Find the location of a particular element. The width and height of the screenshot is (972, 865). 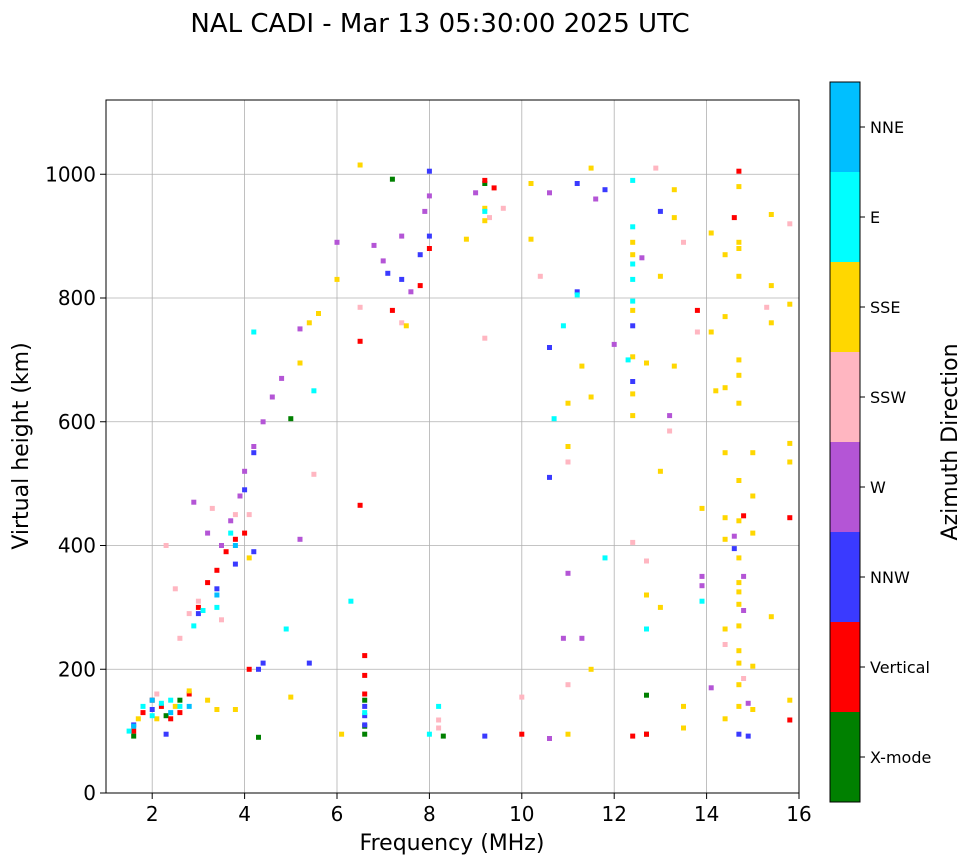

colorbar-segment-nnw is located at coordinates (845, 577).